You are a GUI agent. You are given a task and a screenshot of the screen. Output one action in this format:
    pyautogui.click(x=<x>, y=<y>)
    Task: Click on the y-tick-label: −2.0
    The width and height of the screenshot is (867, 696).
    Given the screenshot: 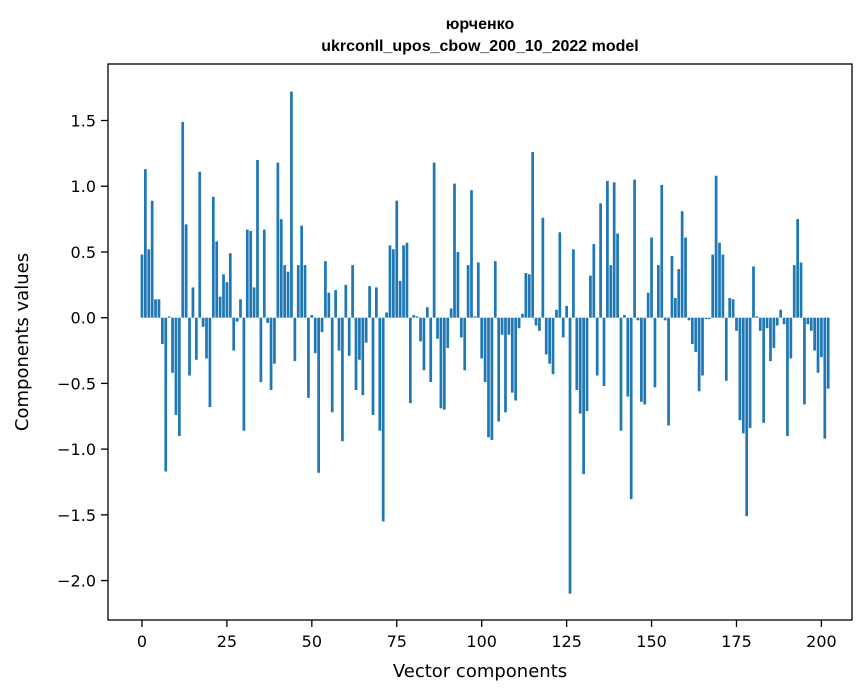 What is the action you would take?
    pyautogui.click(x=76, y=581)
    